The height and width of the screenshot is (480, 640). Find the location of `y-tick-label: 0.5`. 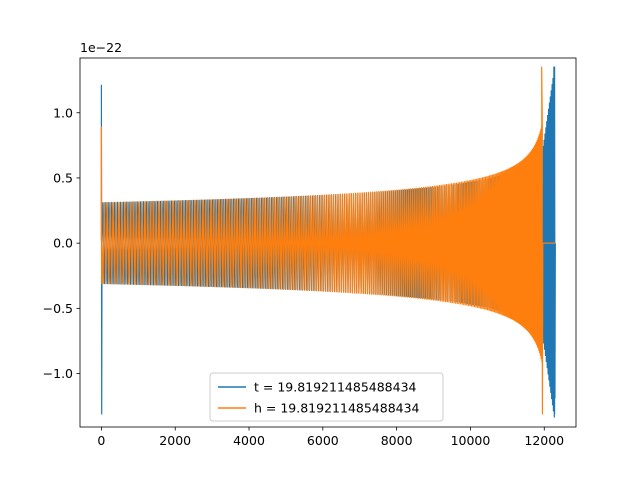

y-tick-label: 0.5 is located at coordinates (63, 177).